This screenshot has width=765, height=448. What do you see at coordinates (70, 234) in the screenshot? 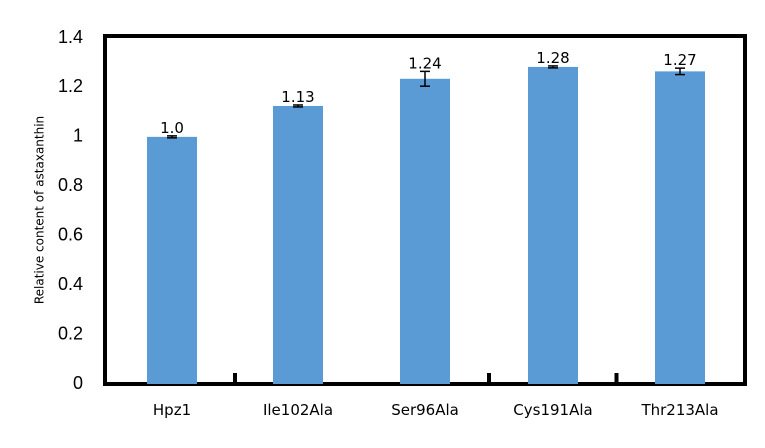
I see `y-tick-label: 0.6` at bounding box center [70, 234].